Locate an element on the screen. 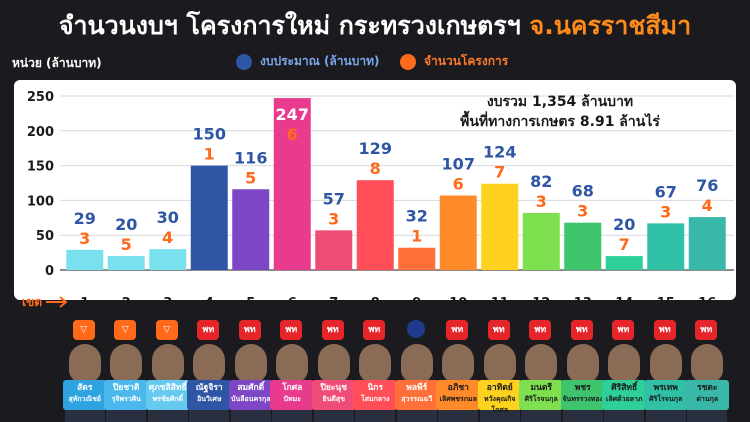  x-tick-label: 8 is located at coordinates (375, 303).